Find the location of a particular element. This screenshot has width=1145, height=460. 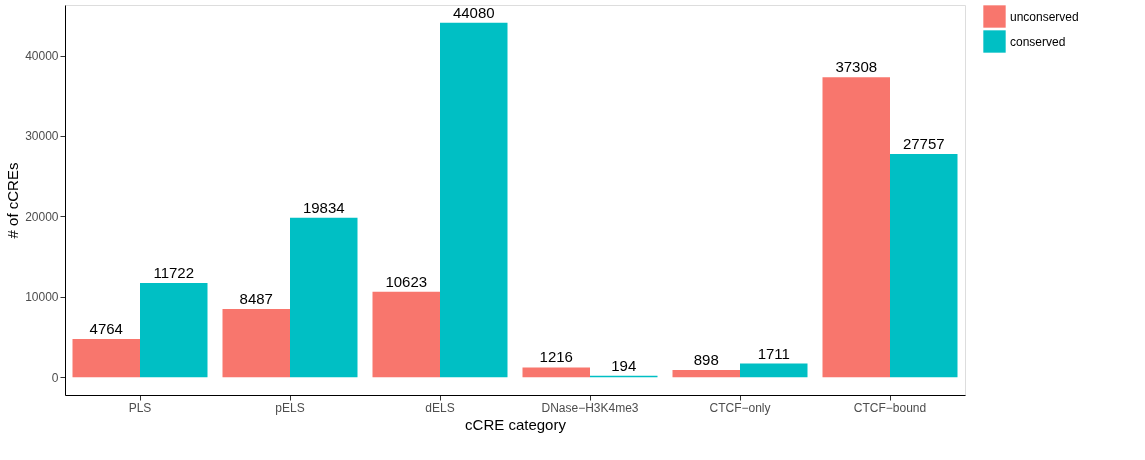

y-tick-label: 20000 is located at coordinates (42, 216).